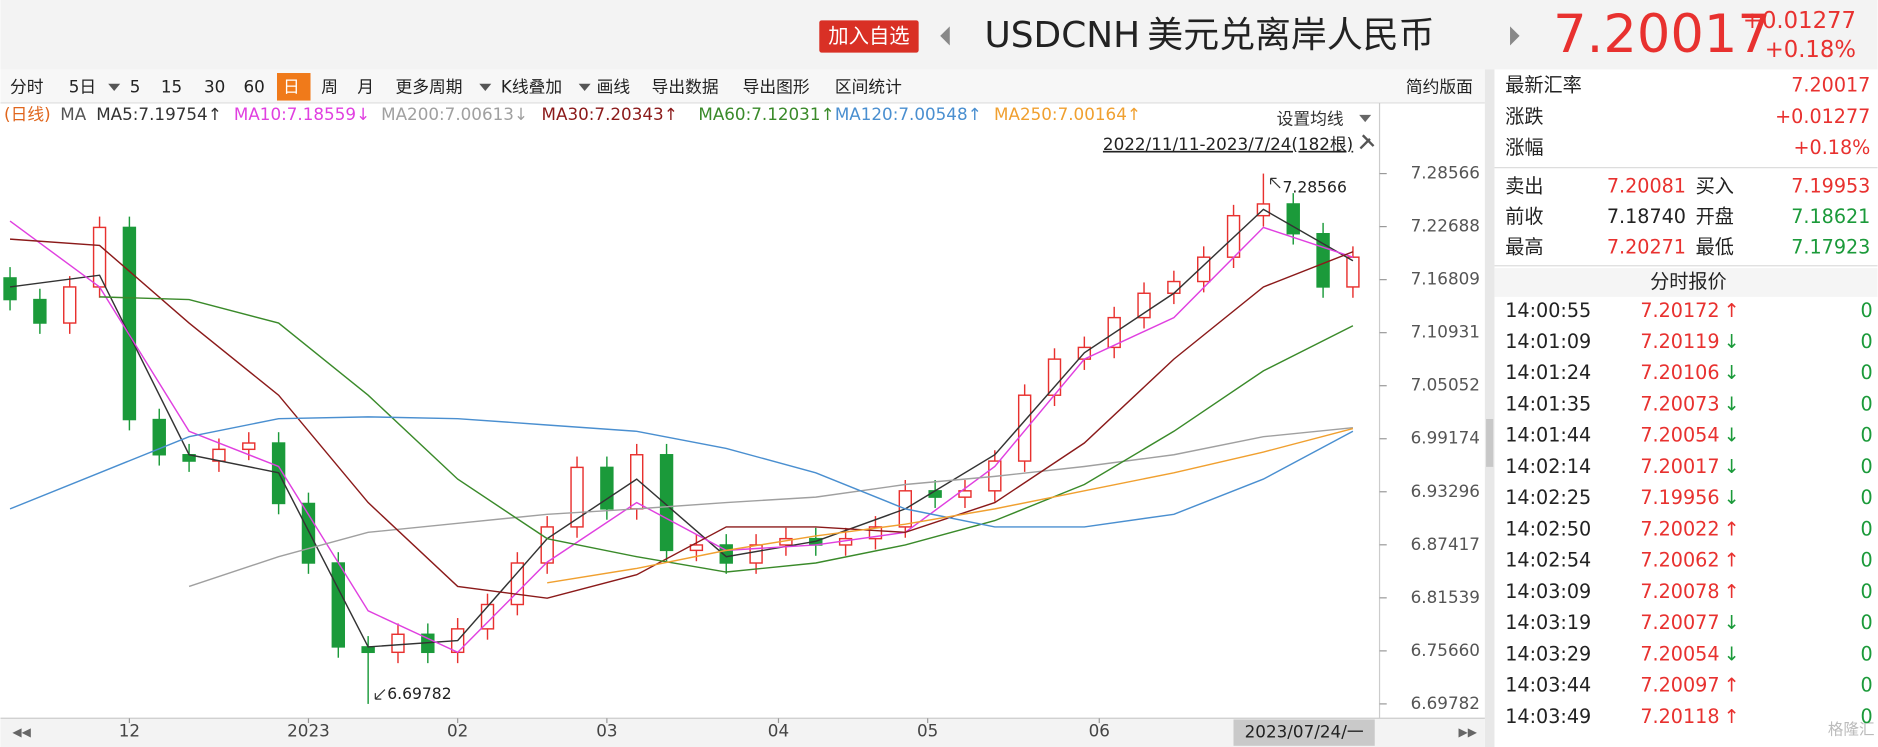 The image size is (1878, 747). I want to click on ma-line, so click(770, 507).